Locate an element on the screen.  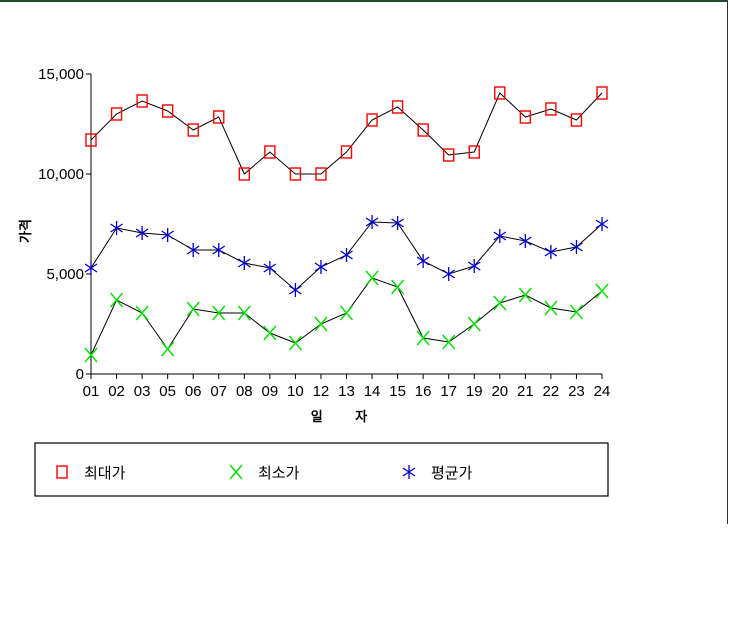
legend: 최대가 최소가 평균가 is located at coordinates (321, 469).